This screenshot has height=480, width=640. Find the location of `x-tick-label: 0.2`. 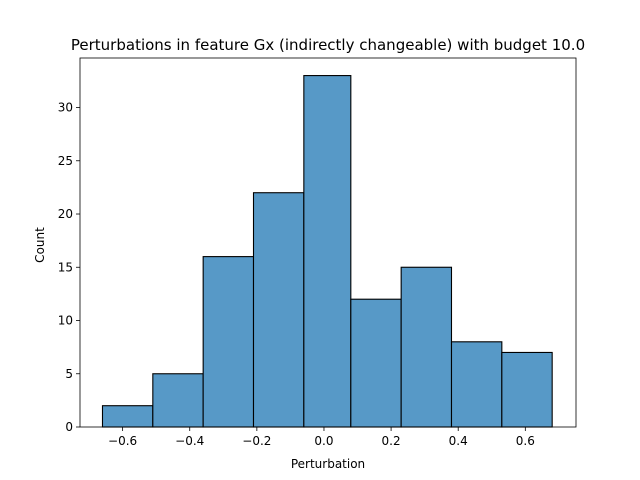

x-tick-label: 0.2 is located at coordinates (391, 441).